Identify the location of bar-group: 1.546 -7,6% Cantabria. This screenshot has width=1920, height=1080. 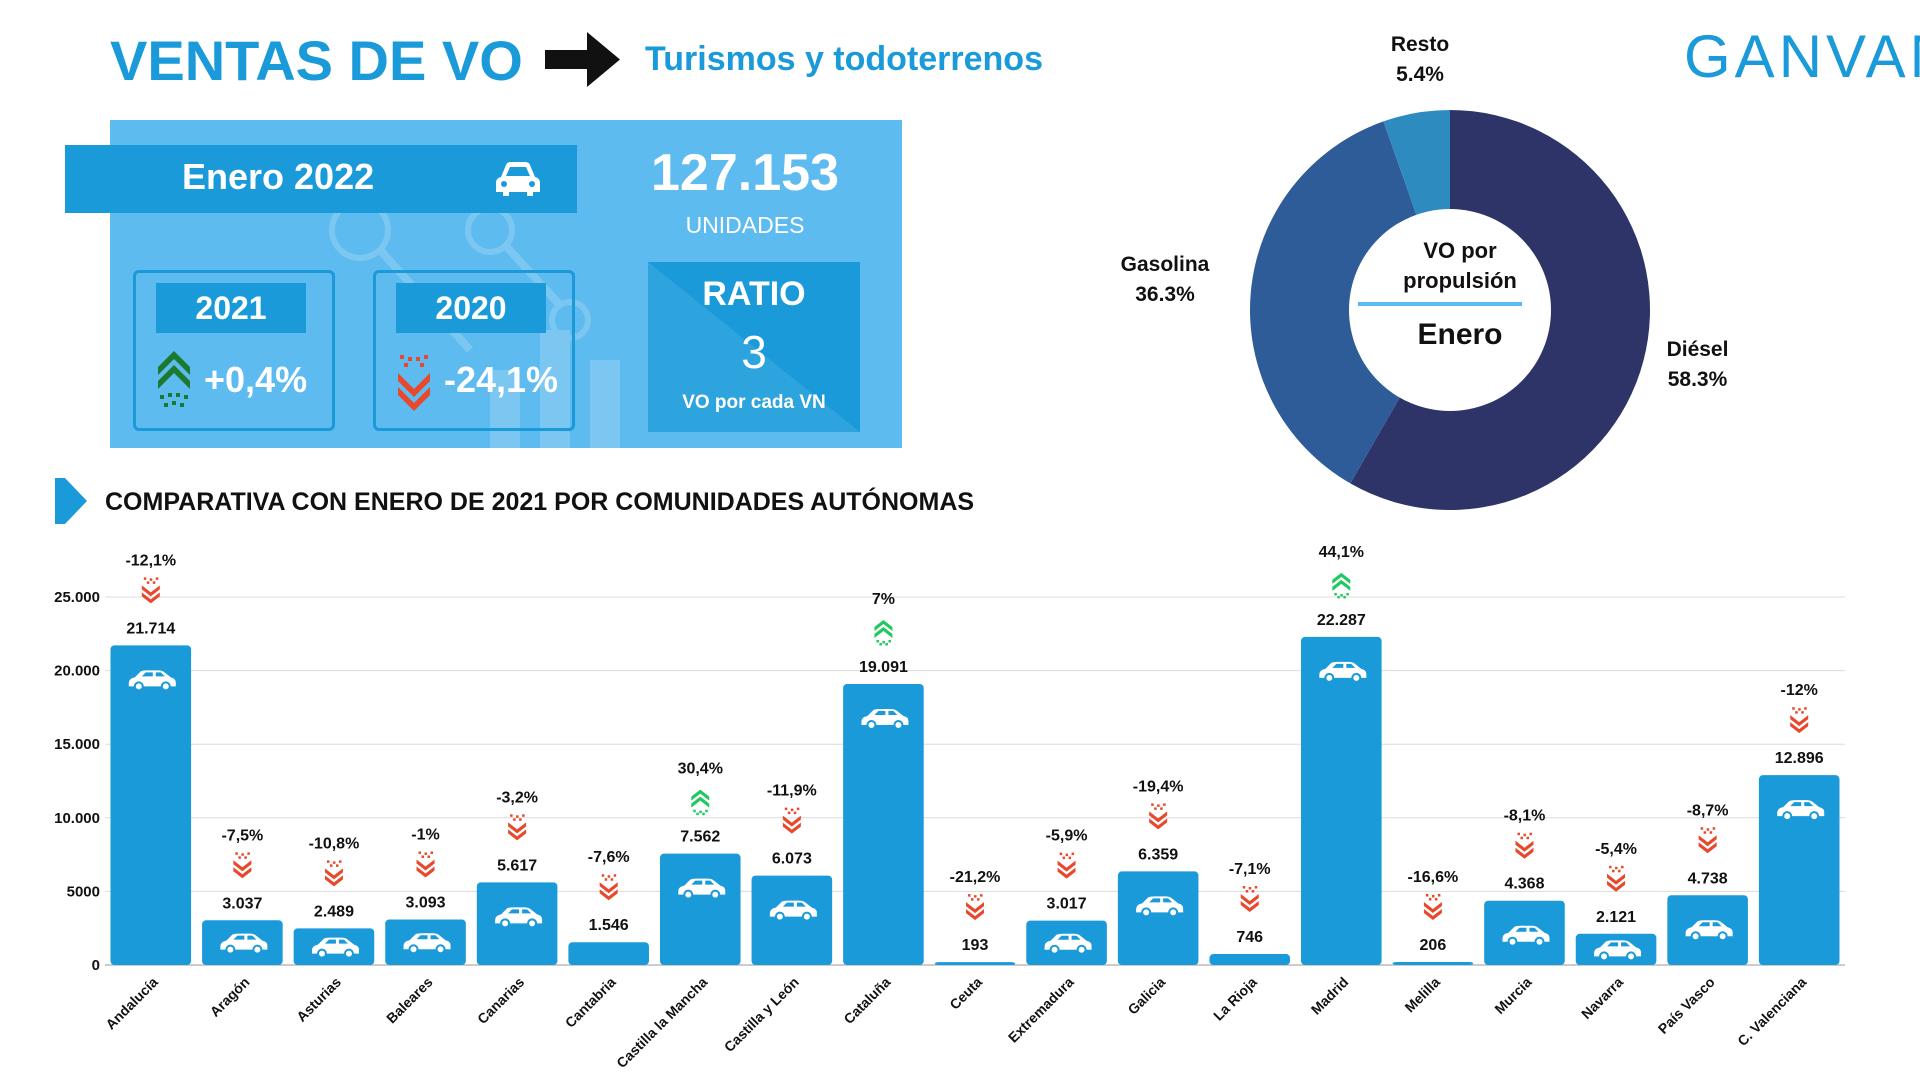
(605, 940).